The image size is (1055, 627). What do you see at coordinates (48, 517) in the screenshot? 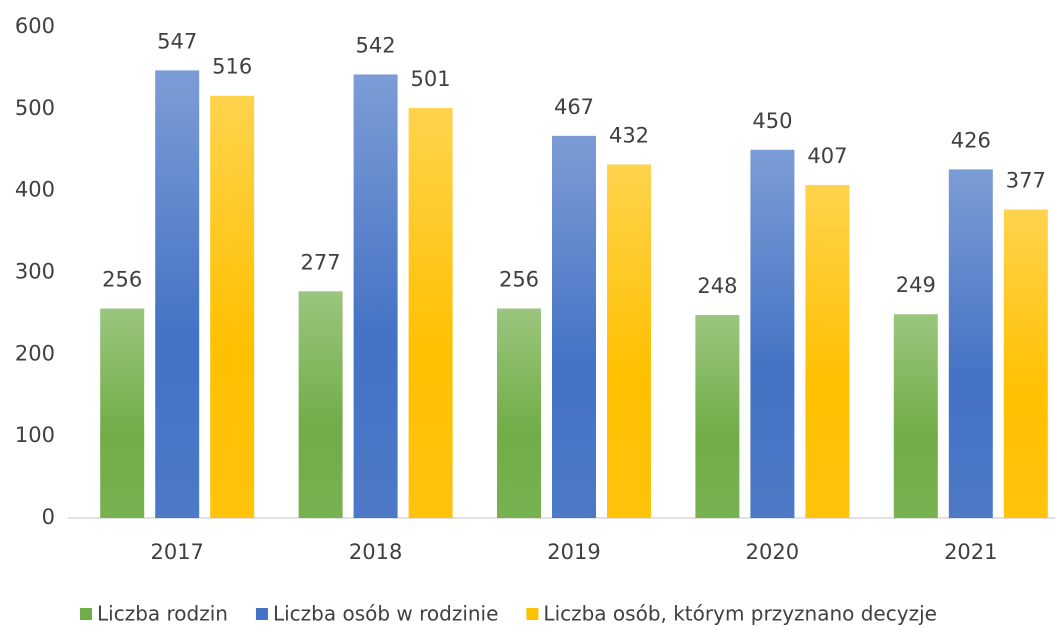
I see `y-tick-label: 0` at bounding box center [48, 517].